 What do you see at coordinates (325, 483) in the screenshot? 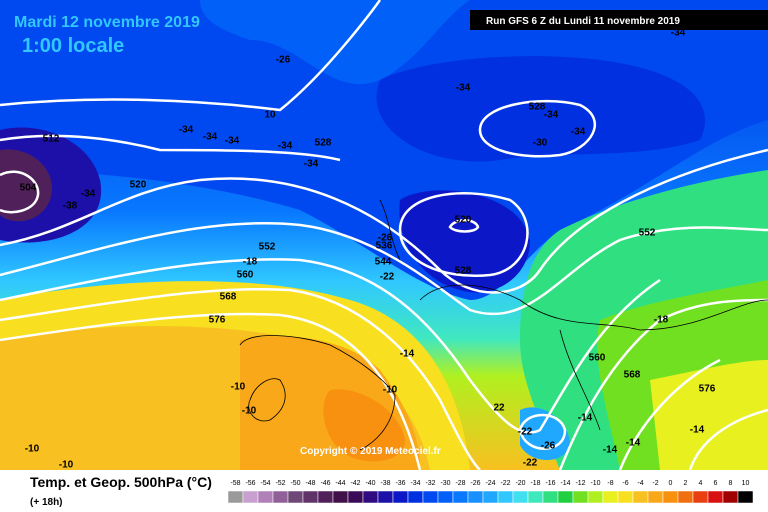
I see `scale-label: -46` at bounding box center [325, 483].